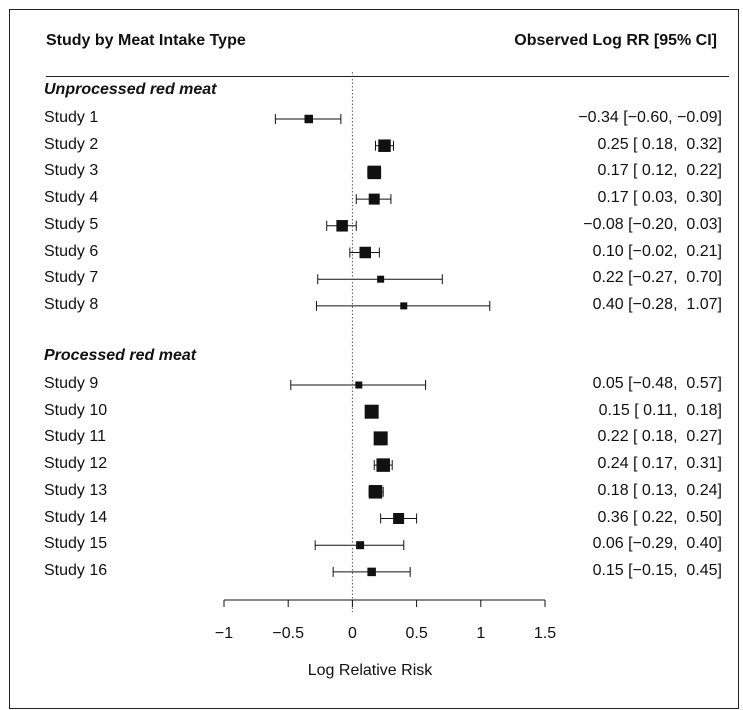  Describe the element at coordinates (71, 171) in the screenshot. I see `study-label: Study 3` at that location.